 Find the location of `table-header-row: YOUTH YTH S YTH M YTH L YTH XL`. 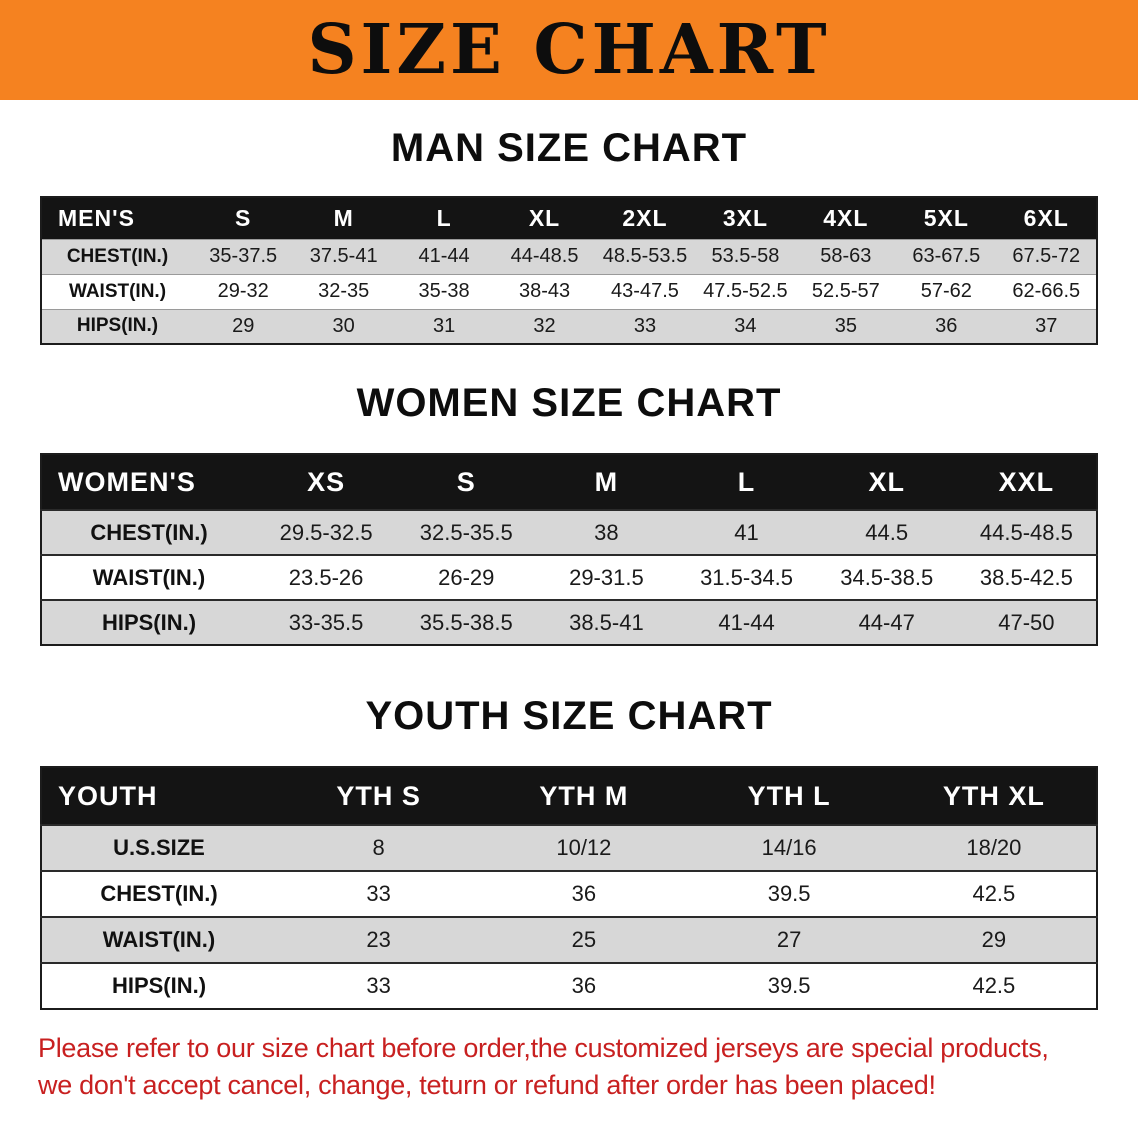

table-header-row: YOUTH YTH S YTH M YTH L YTH XL is located at coordinates (569, 796).